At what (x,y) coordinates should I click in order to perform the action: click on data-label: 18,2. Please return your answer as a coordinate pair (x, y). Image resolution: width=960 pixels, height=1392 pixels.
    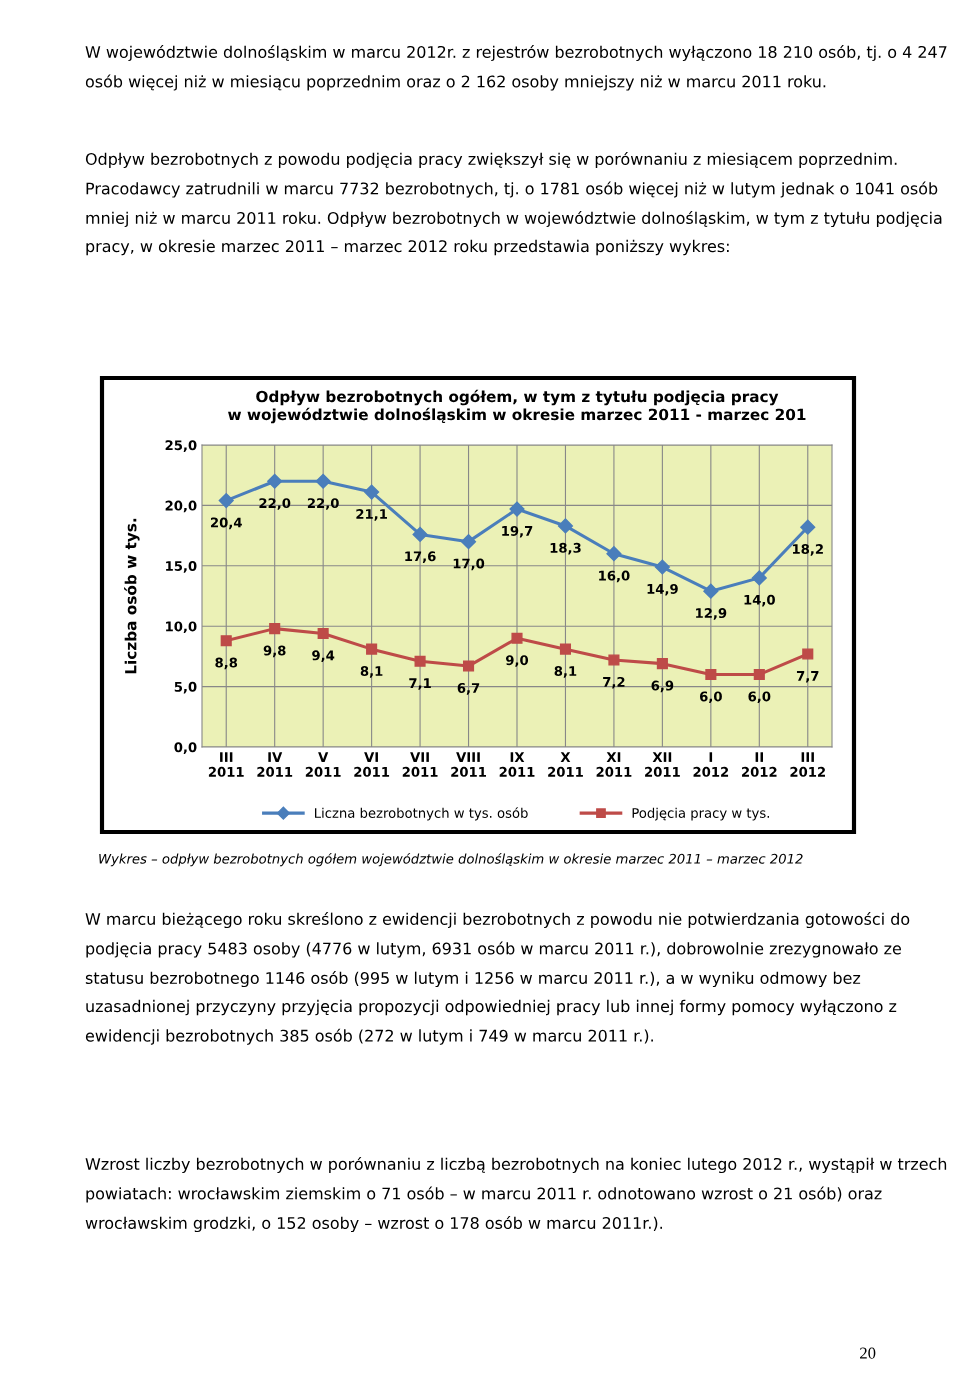
    Looking at the image, I should click on (807, 550).